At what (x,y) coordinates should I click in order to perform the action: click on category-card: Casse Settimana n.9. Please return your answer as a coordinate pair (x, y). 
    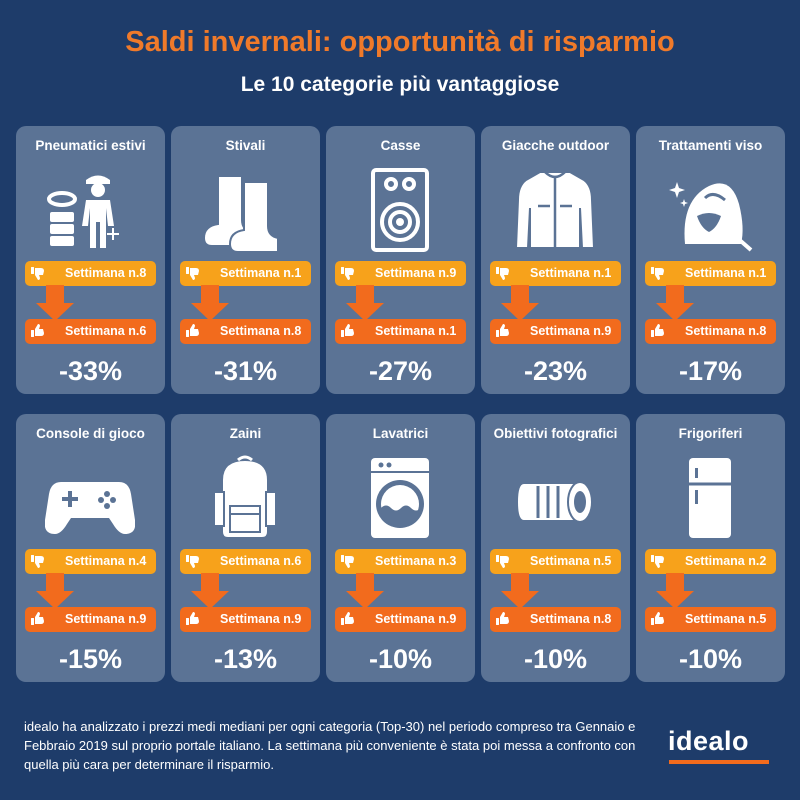
    Looking at the image, I should click on (400, 260).